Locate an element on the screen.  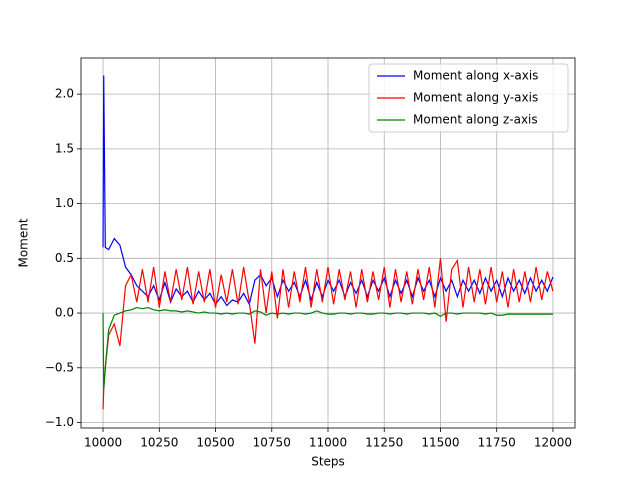
y-tick-label: 2.0 is located at coordinates (64, 94).